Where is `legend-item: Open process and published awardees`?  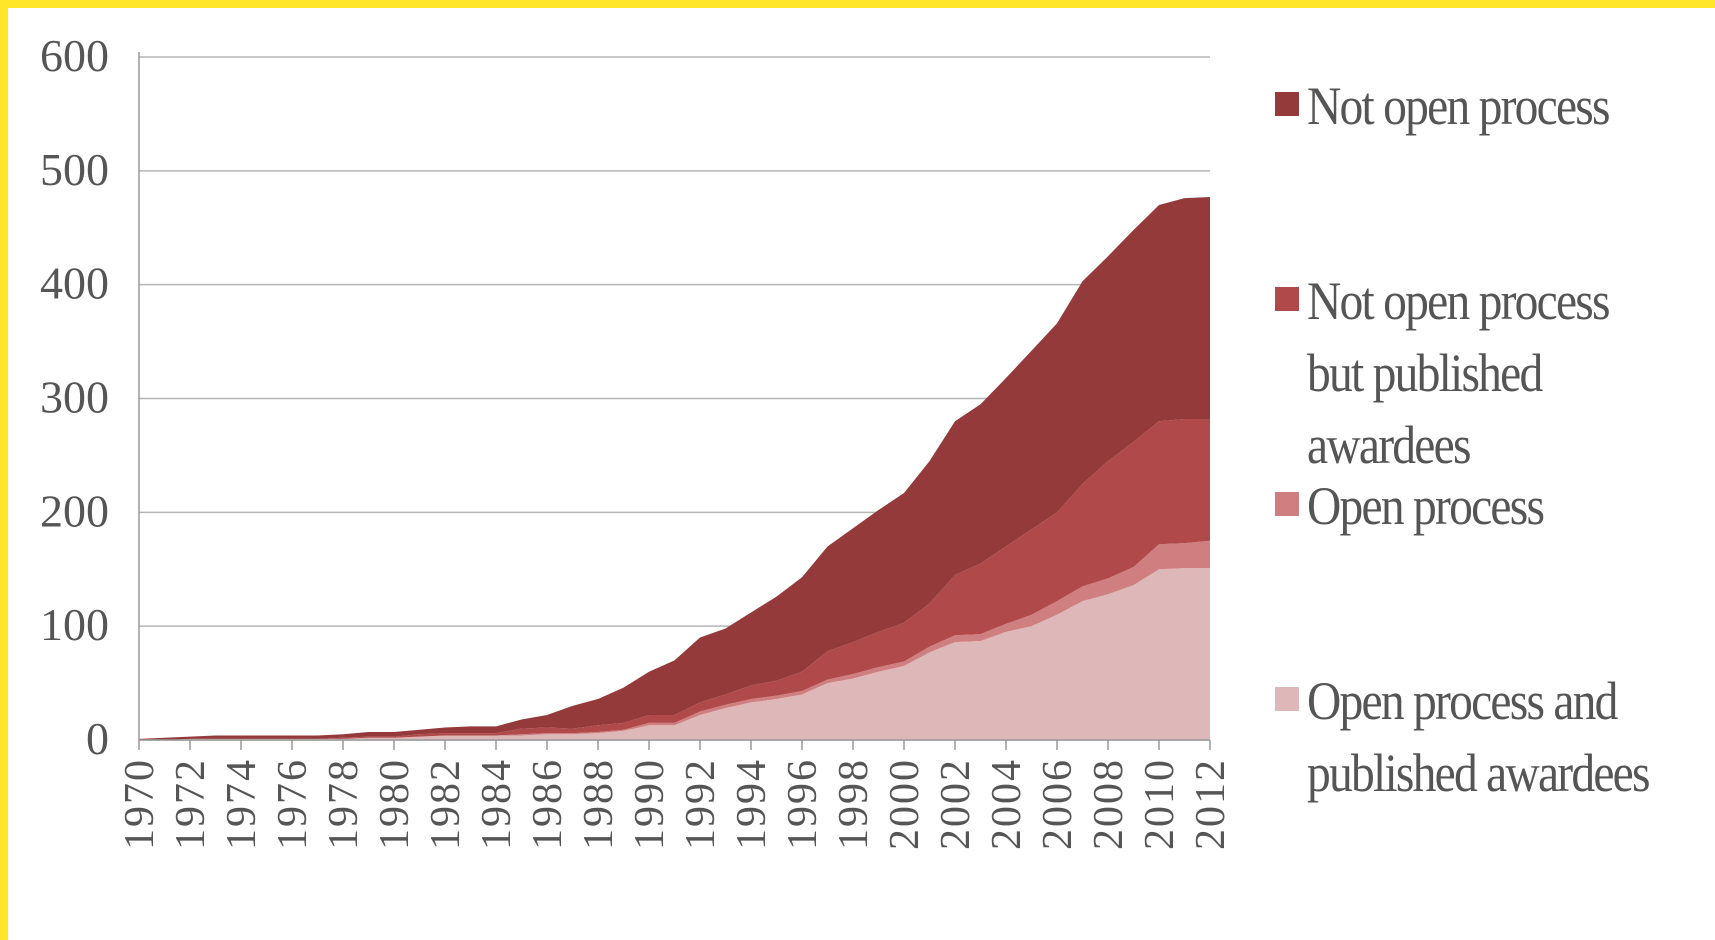 legend-item: Open process and published awardees is located at coordinates (1491, 737).